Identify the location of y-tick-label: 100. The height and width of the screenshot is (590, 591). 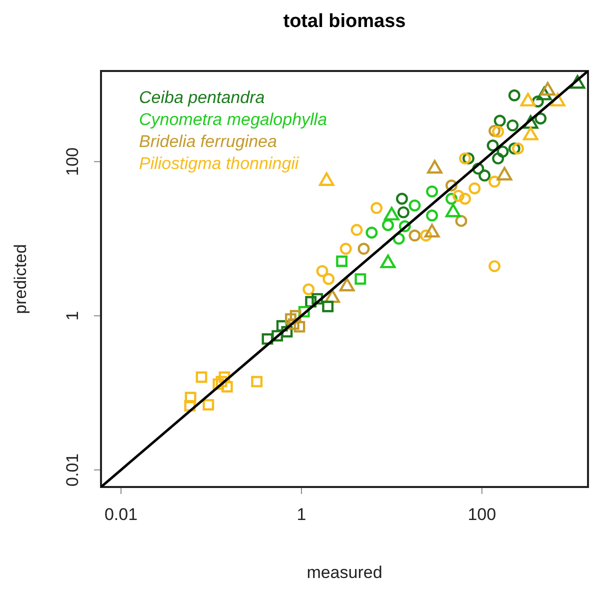
(72, 161).